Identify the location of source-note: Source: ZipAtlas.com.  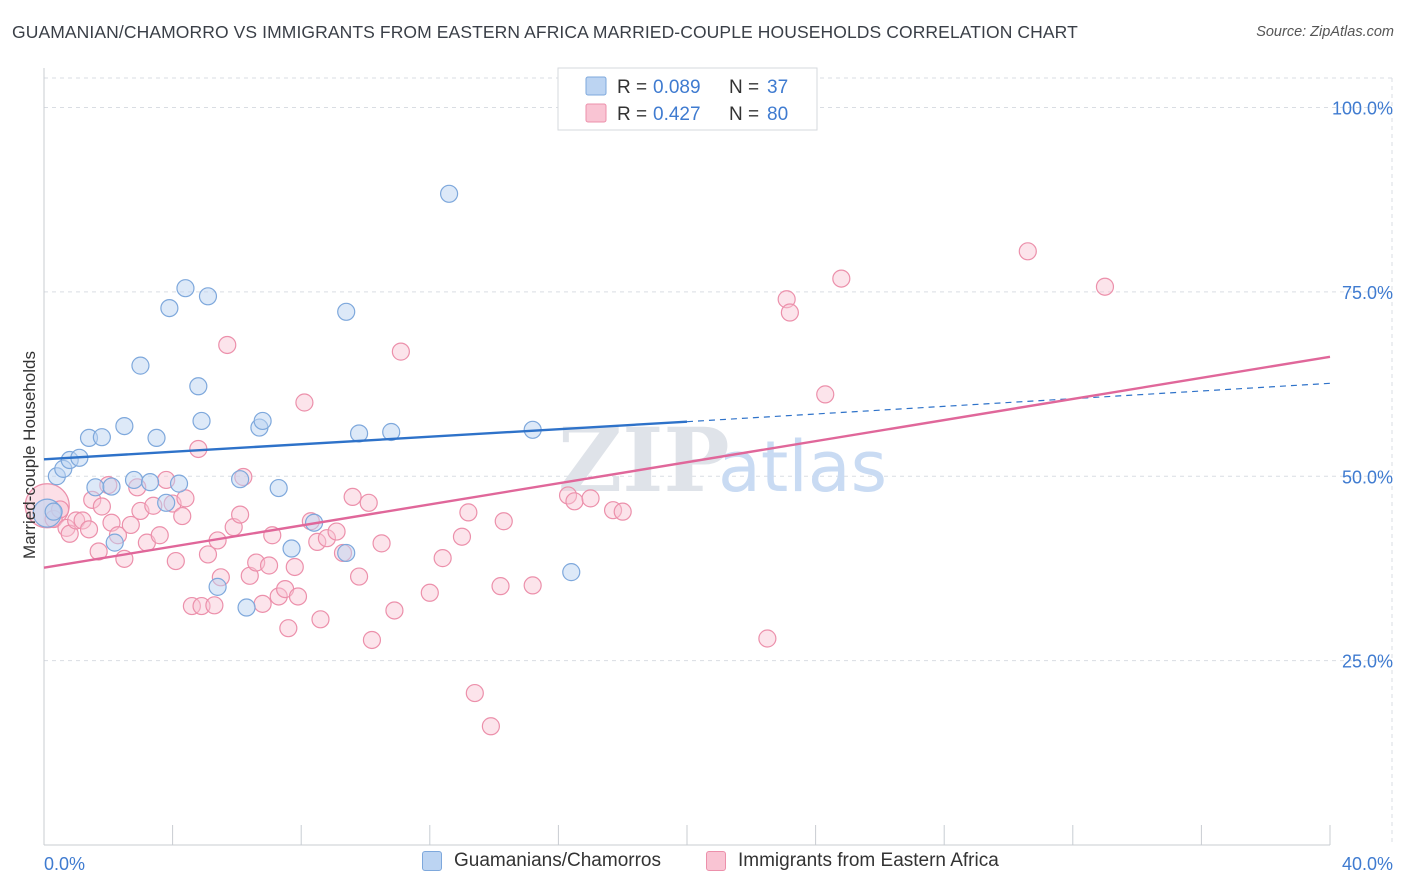
(1325, 32).